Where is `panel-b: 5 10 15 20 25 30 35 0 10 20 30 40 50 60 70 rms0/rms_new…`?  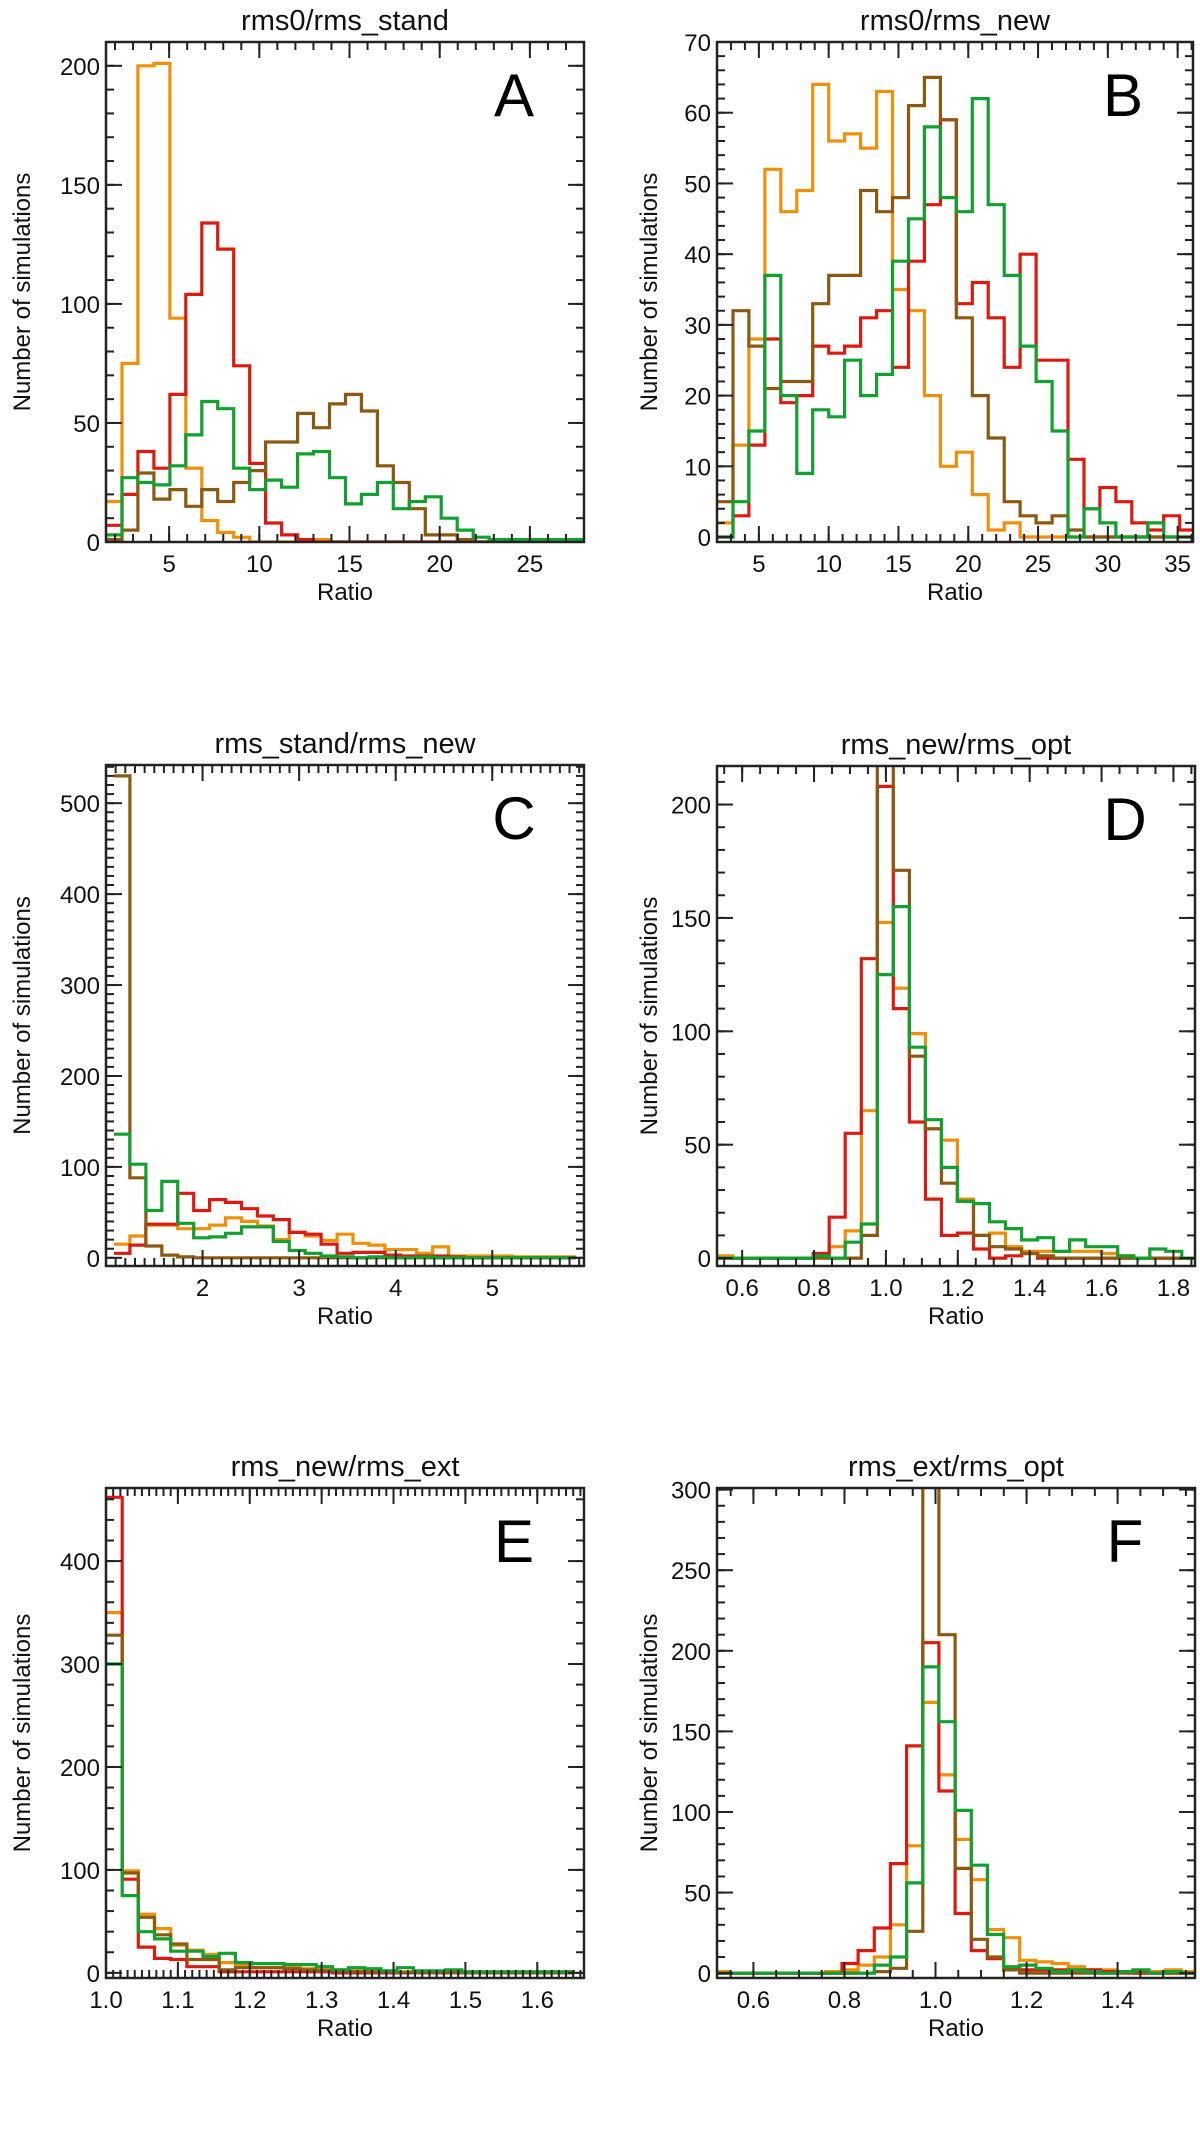 panel-b: 5 10 15 20 25 30 35 0 10 20 30 40 50 60 70 rms0/rms_new… is located at coordinates (915, 305).